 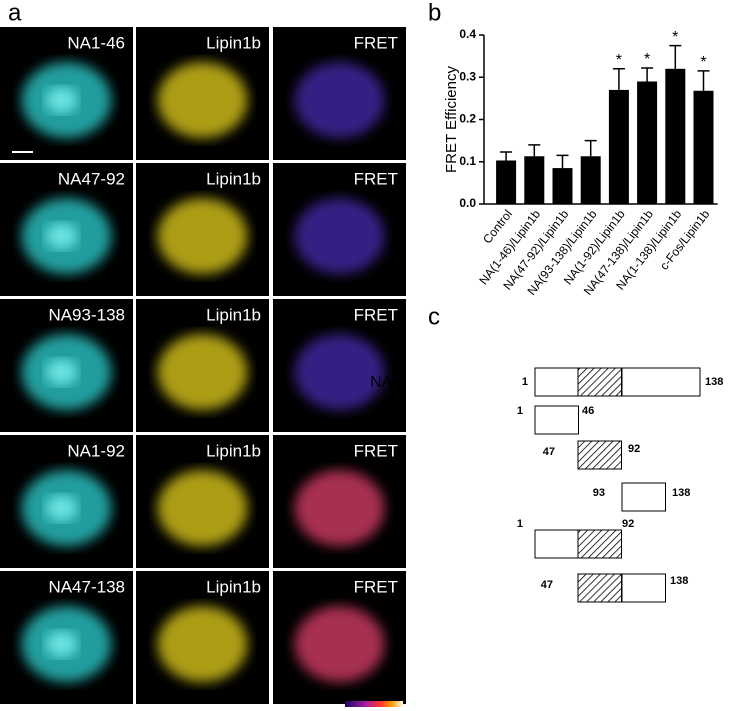 I want to click on construct-end: 46, so click(x=588, y=411).